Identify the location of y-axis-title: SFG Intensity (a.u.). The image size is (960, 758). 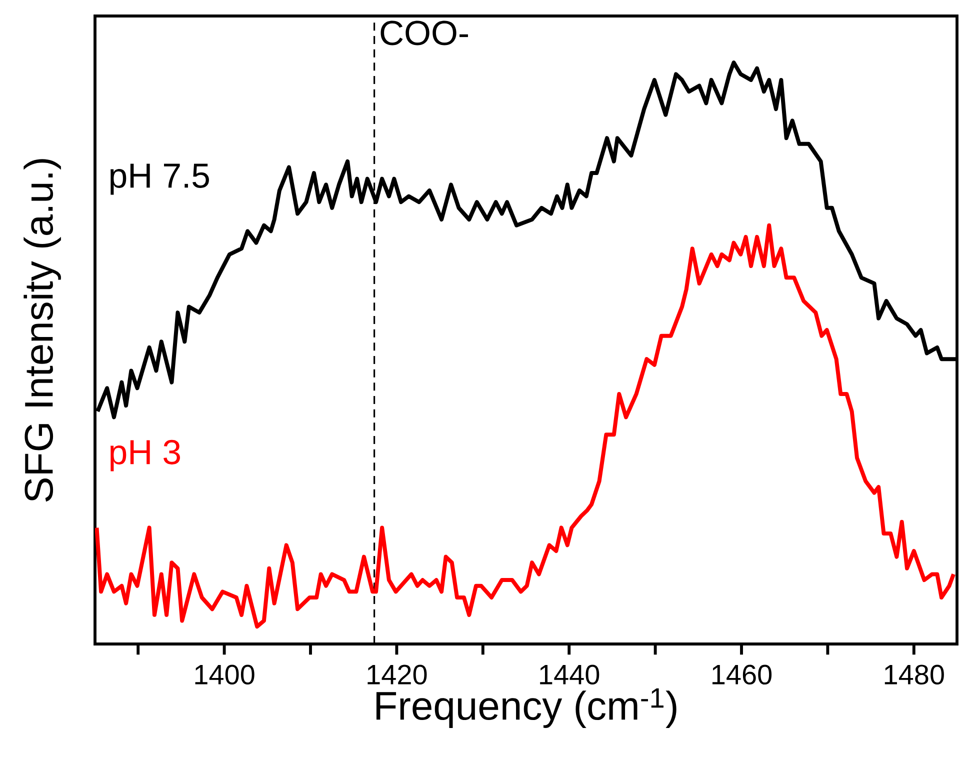
(42, 330).